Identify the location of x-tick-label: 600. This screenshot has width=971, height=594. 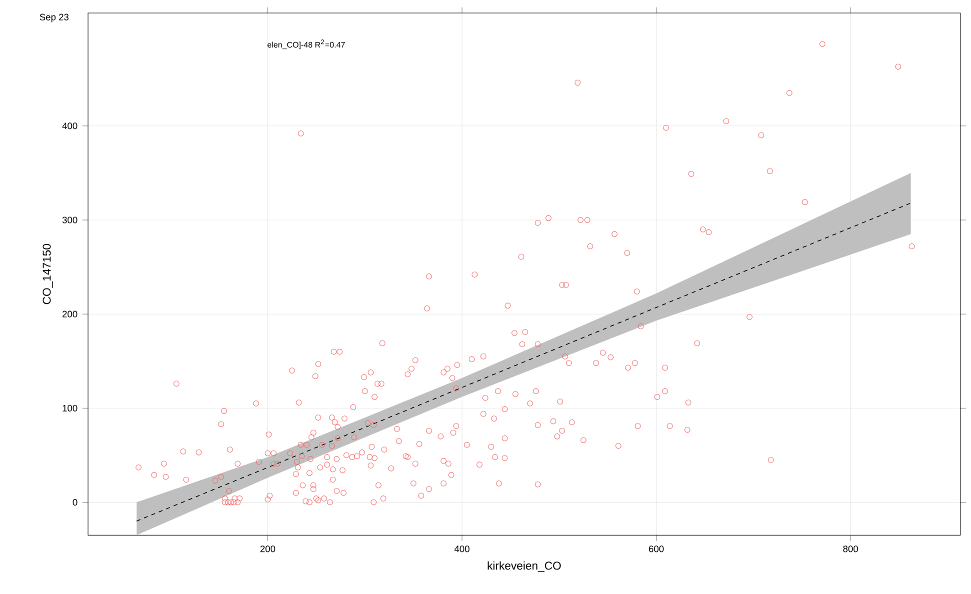
(656, 549).